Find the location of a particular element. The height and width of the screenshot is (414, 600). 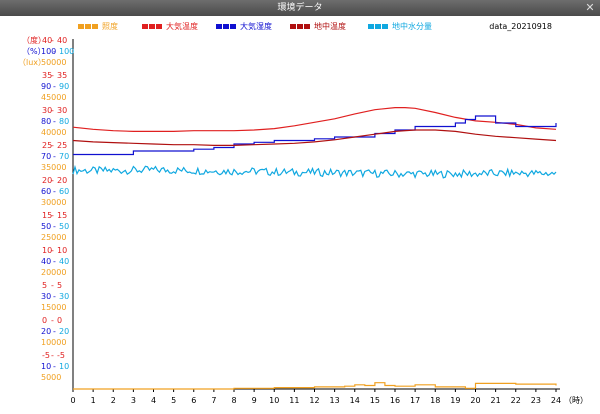

x-axis-unit: （時） is located at coordinates (576, 400).